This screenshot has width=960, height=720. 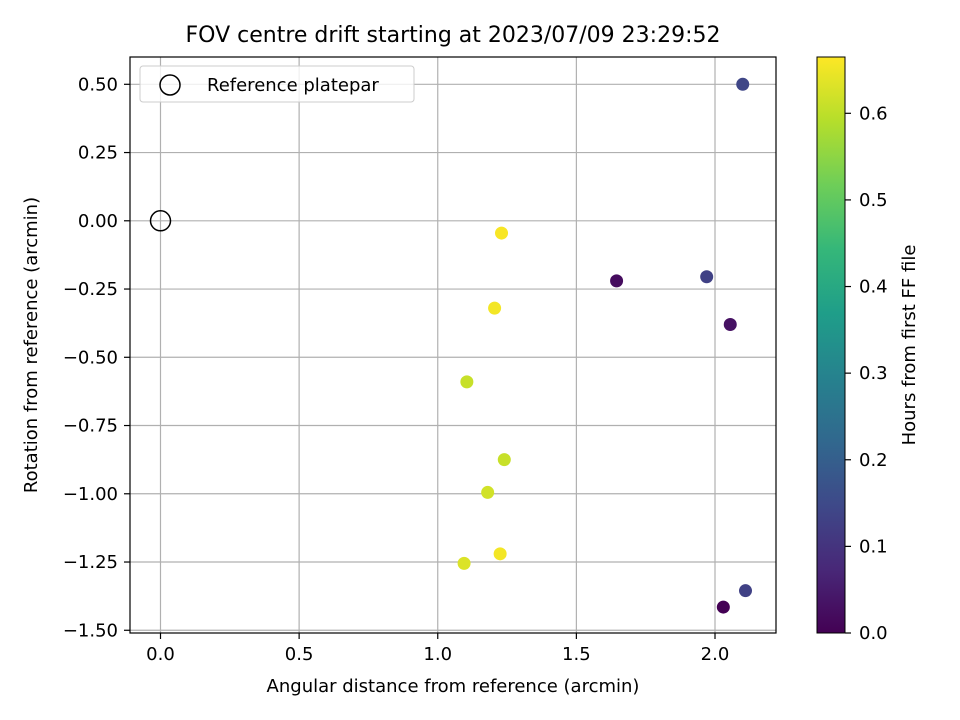 What do you see at coordinates (873, 460) in the screenshot?
I see `colorbar-tick-label: 0.2` at bounding box center [873, 460].